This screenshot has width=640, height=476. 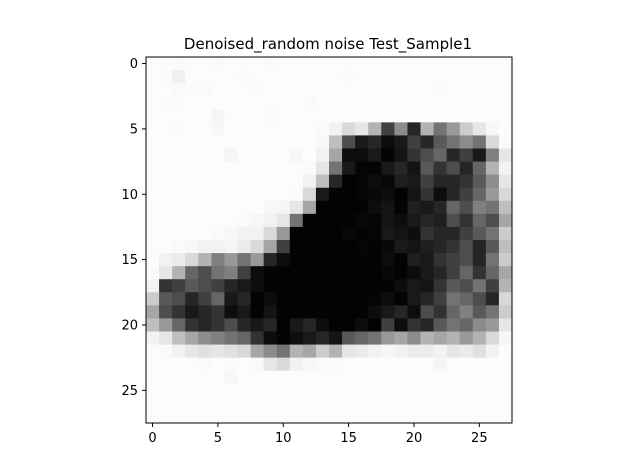 I want to click on x-tick-label: 10, so click(x=283, y=438).